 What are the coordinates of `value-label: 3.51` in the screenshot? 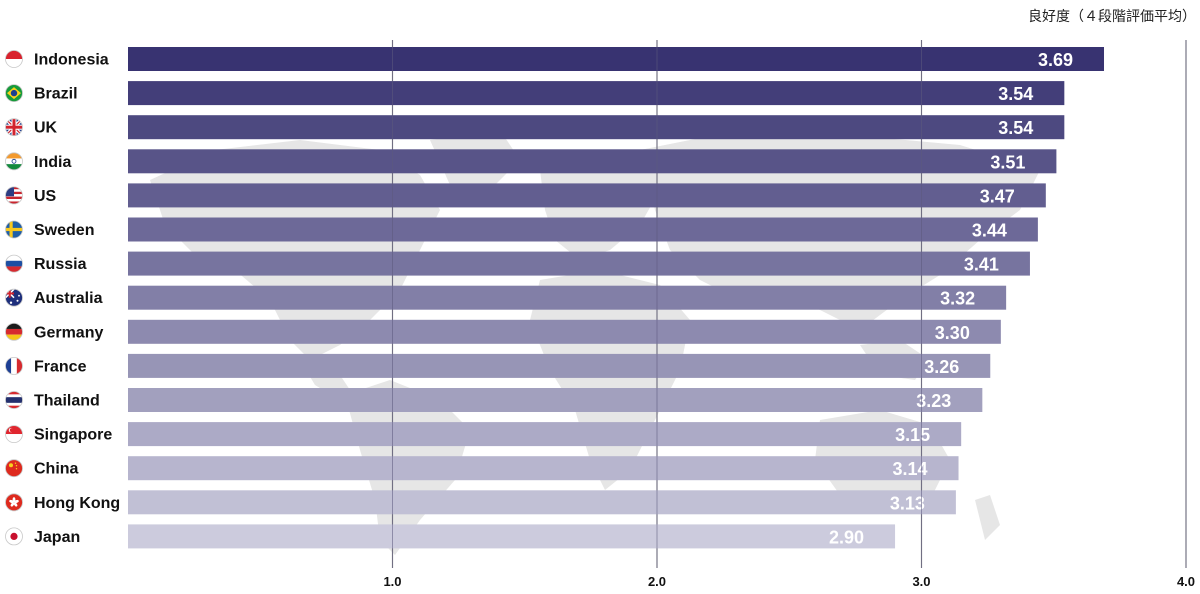 It's located at (1007, 162).